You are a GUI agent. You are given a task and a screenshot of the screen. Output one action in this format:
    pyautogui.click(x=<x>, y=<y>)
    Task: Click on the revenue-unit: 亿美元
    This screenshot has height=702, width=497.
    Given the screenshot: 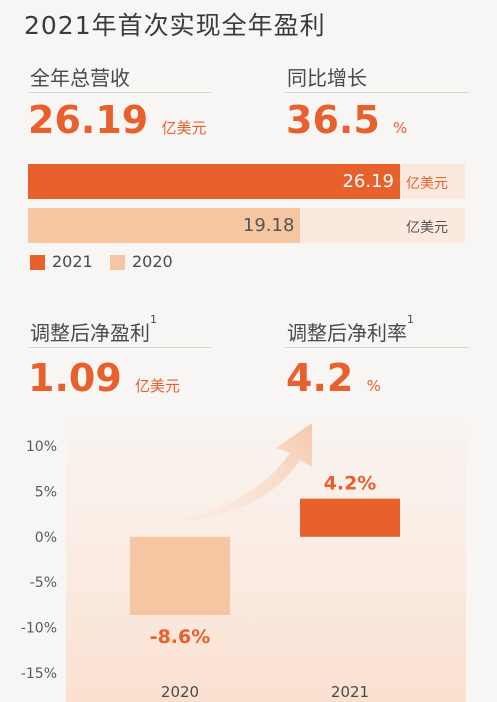 What is the action you would take?
    pyautogui.click(x=184, y=128)
    